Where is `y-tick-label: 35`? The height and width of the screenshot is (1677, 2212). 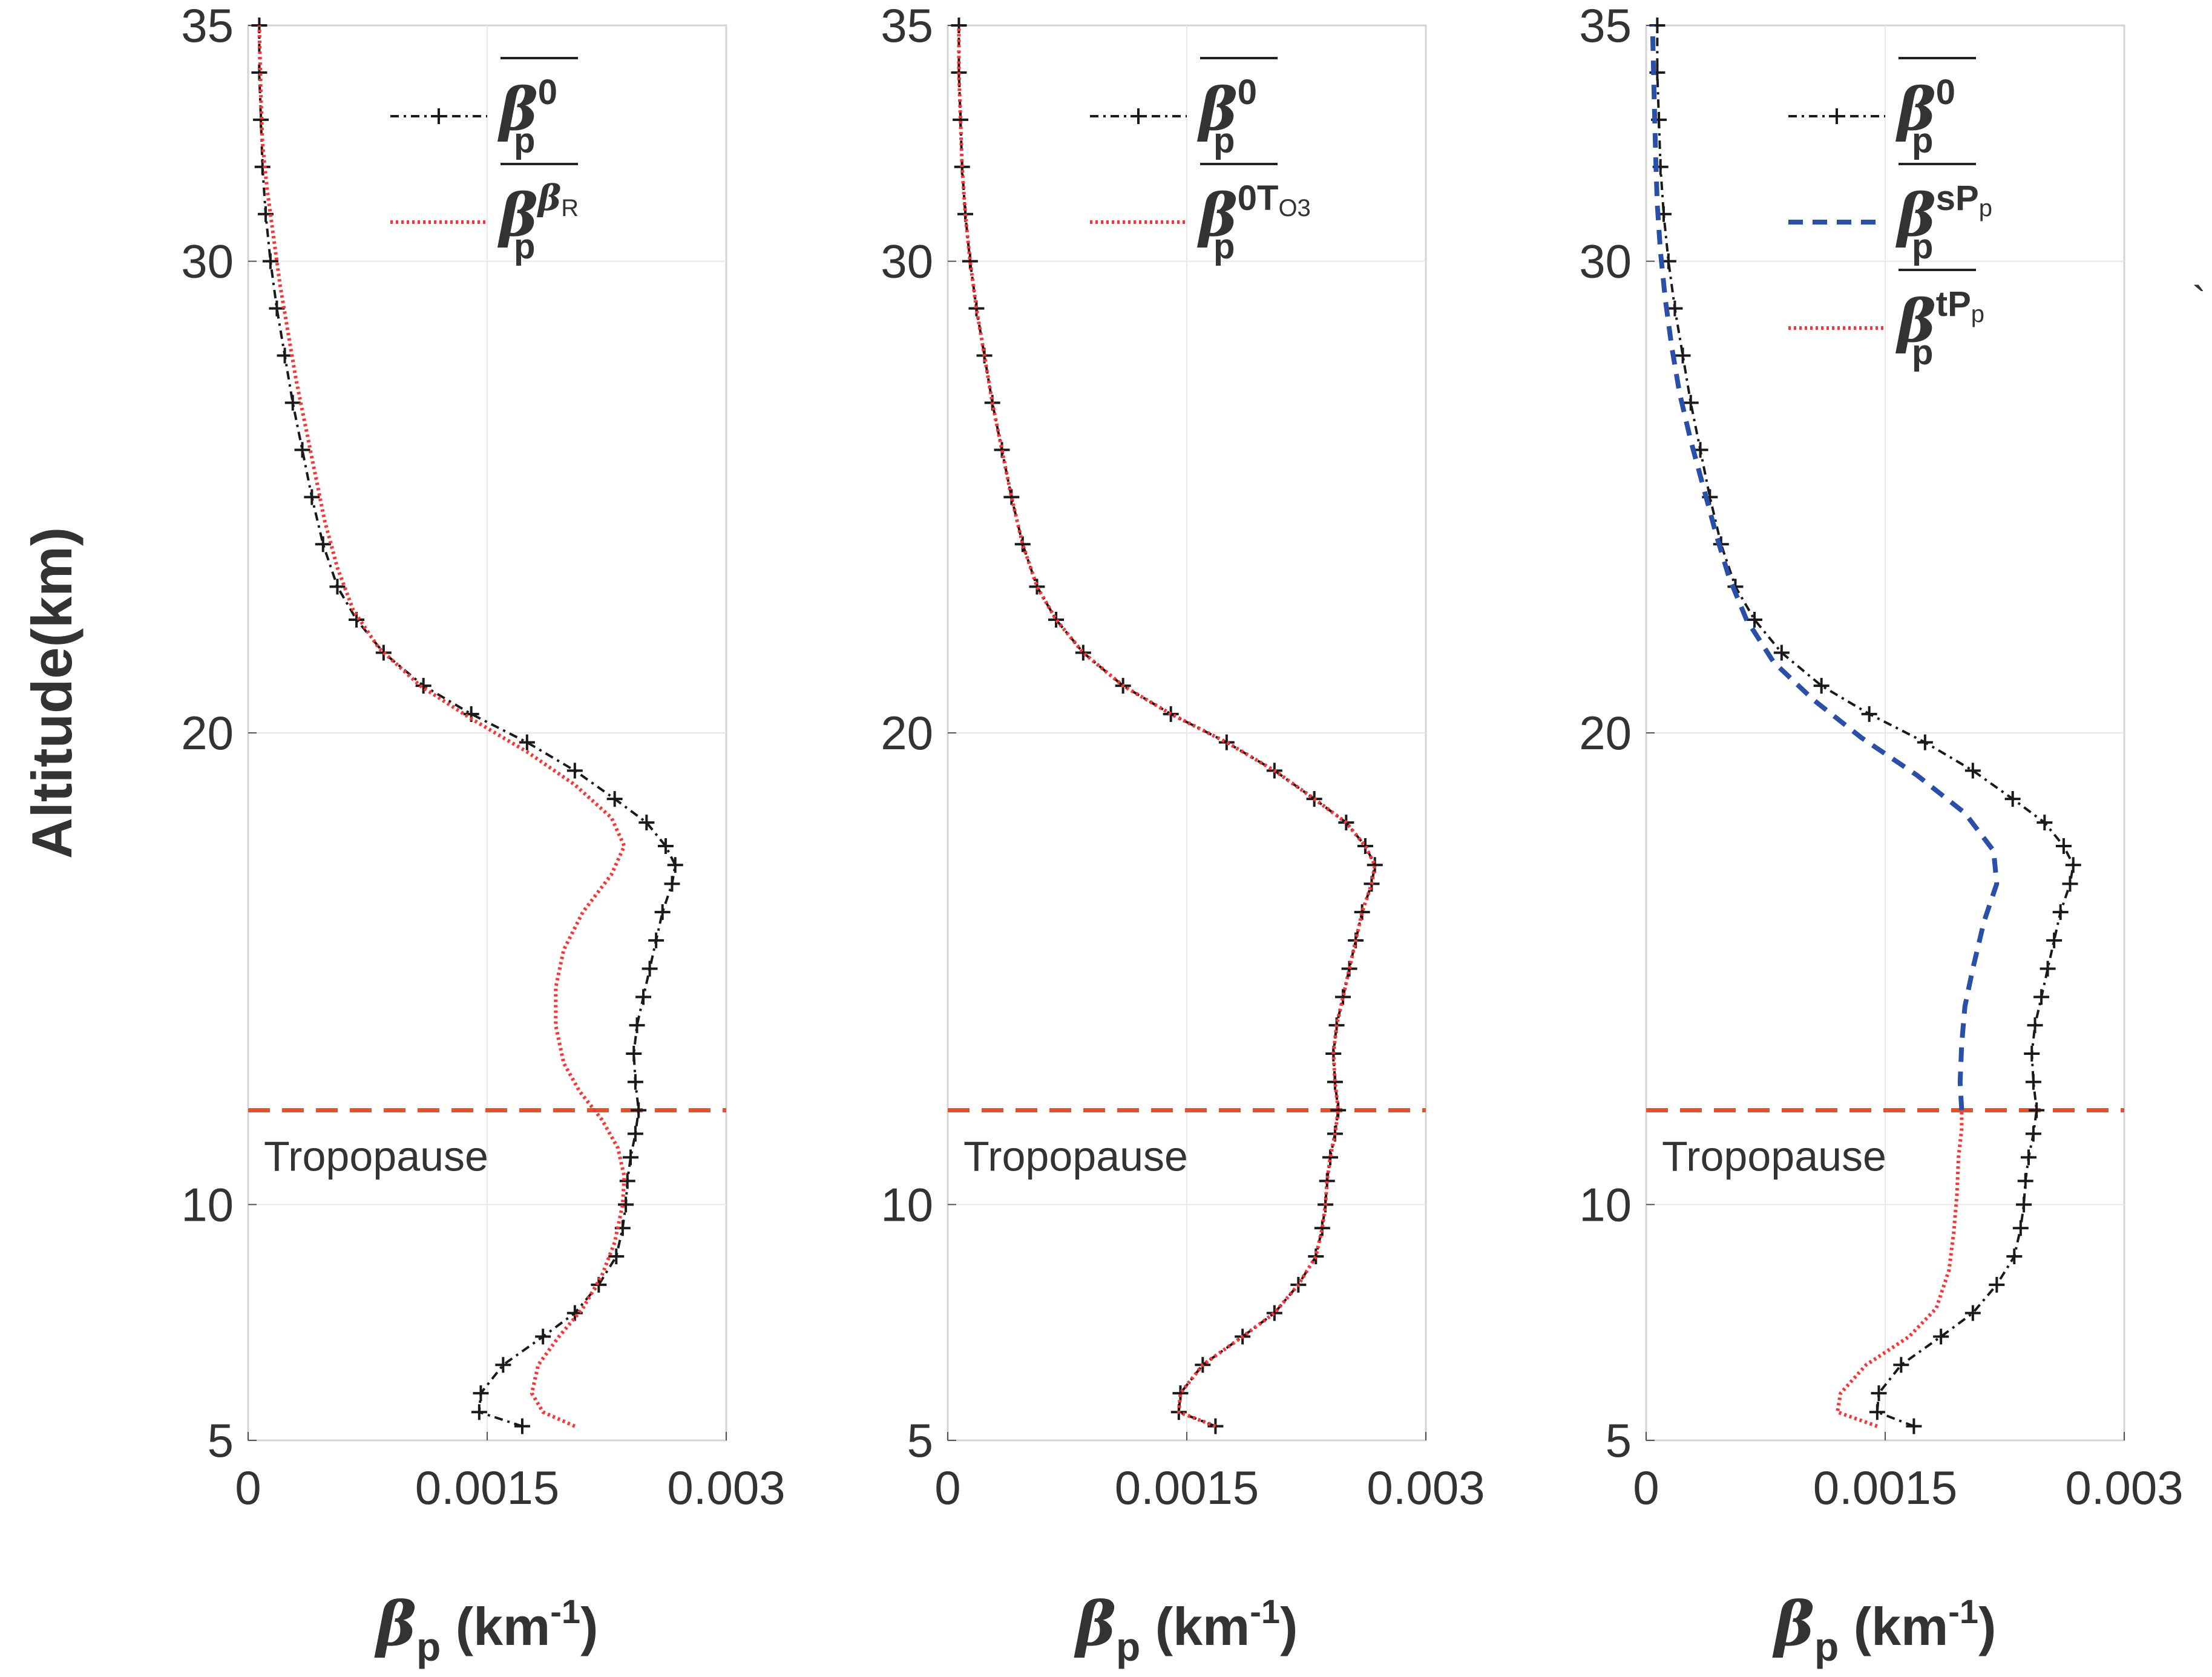 y-tick-label: 35 is located at coordinates (208, 26).